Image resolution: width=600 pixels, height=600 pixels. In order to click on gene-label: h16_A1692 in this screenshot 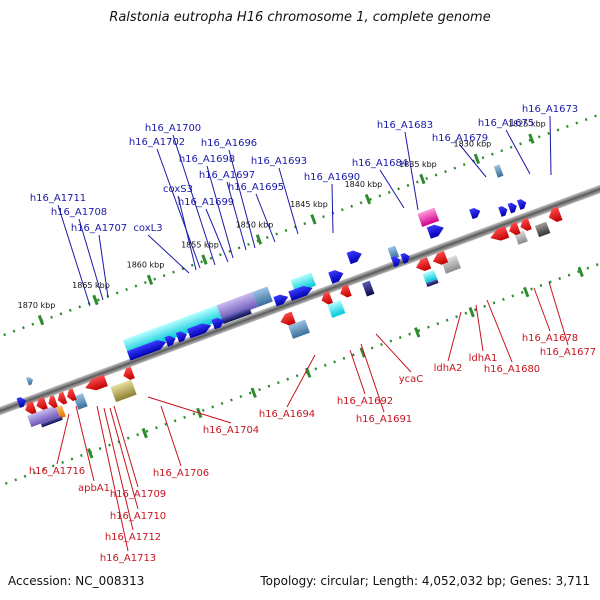, I will do `click(365, 401)`.